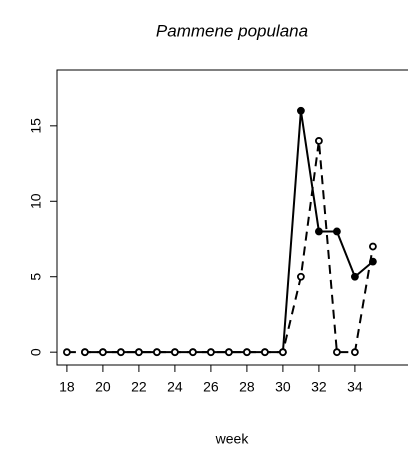  I want to click on x-tick-label: 30, so click(283, 387).